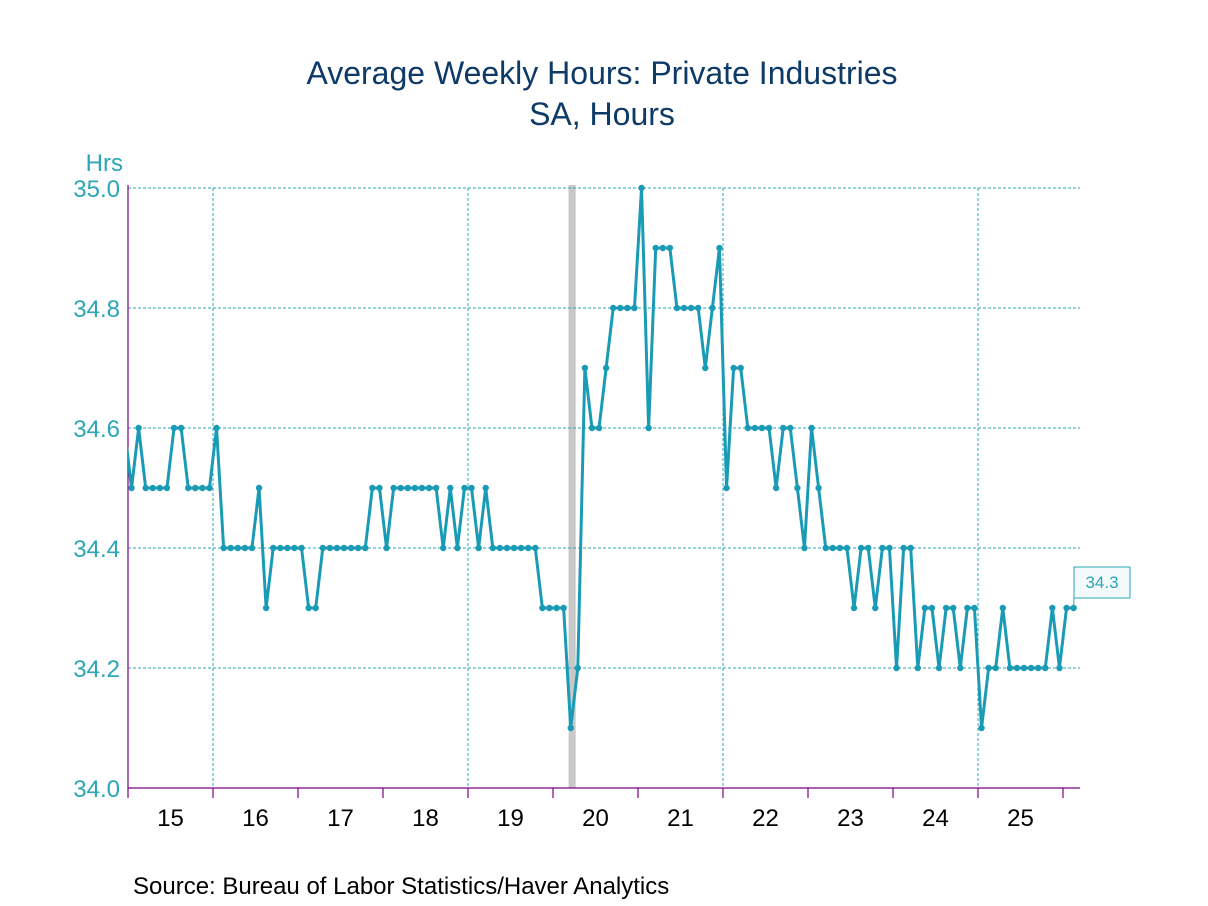 This screenshot has width=1208, height=906. What do you see at coordinates (602, 114) in the screenshot?
I see `chart-subtitle: SA, Hours` at bounding box center [602, 114].